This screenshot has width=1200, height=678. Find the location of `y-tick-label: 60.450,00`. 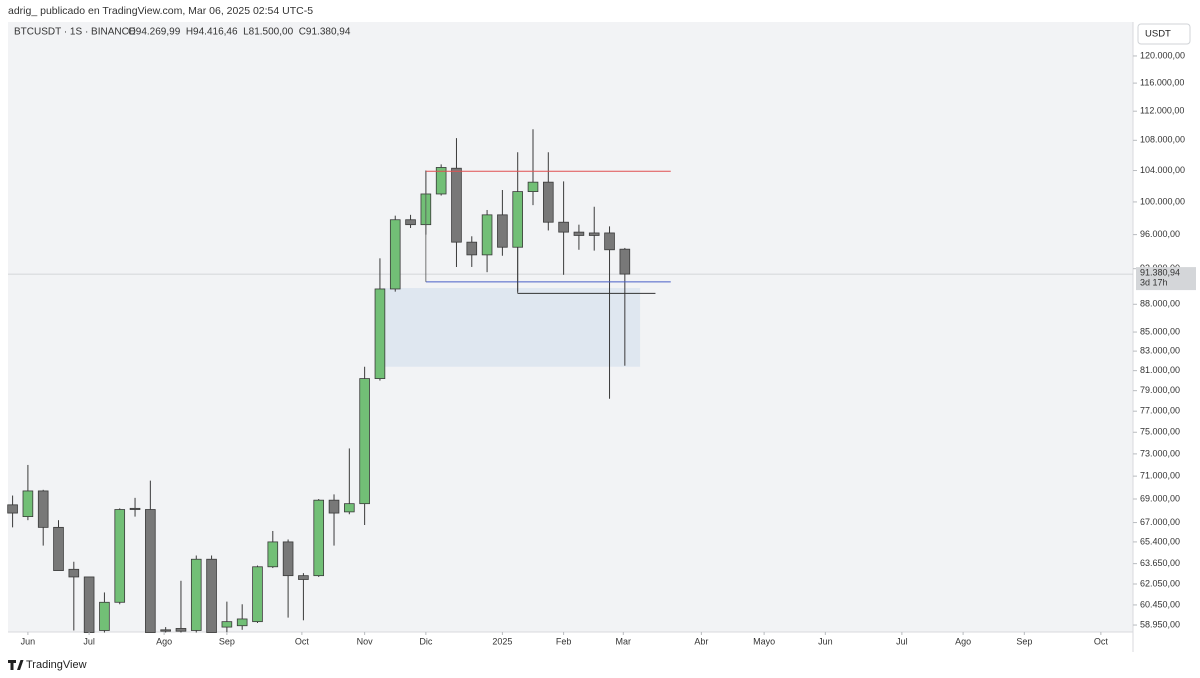

y-tick-label: 60.450,00 is located at coordinates (1160, 604).